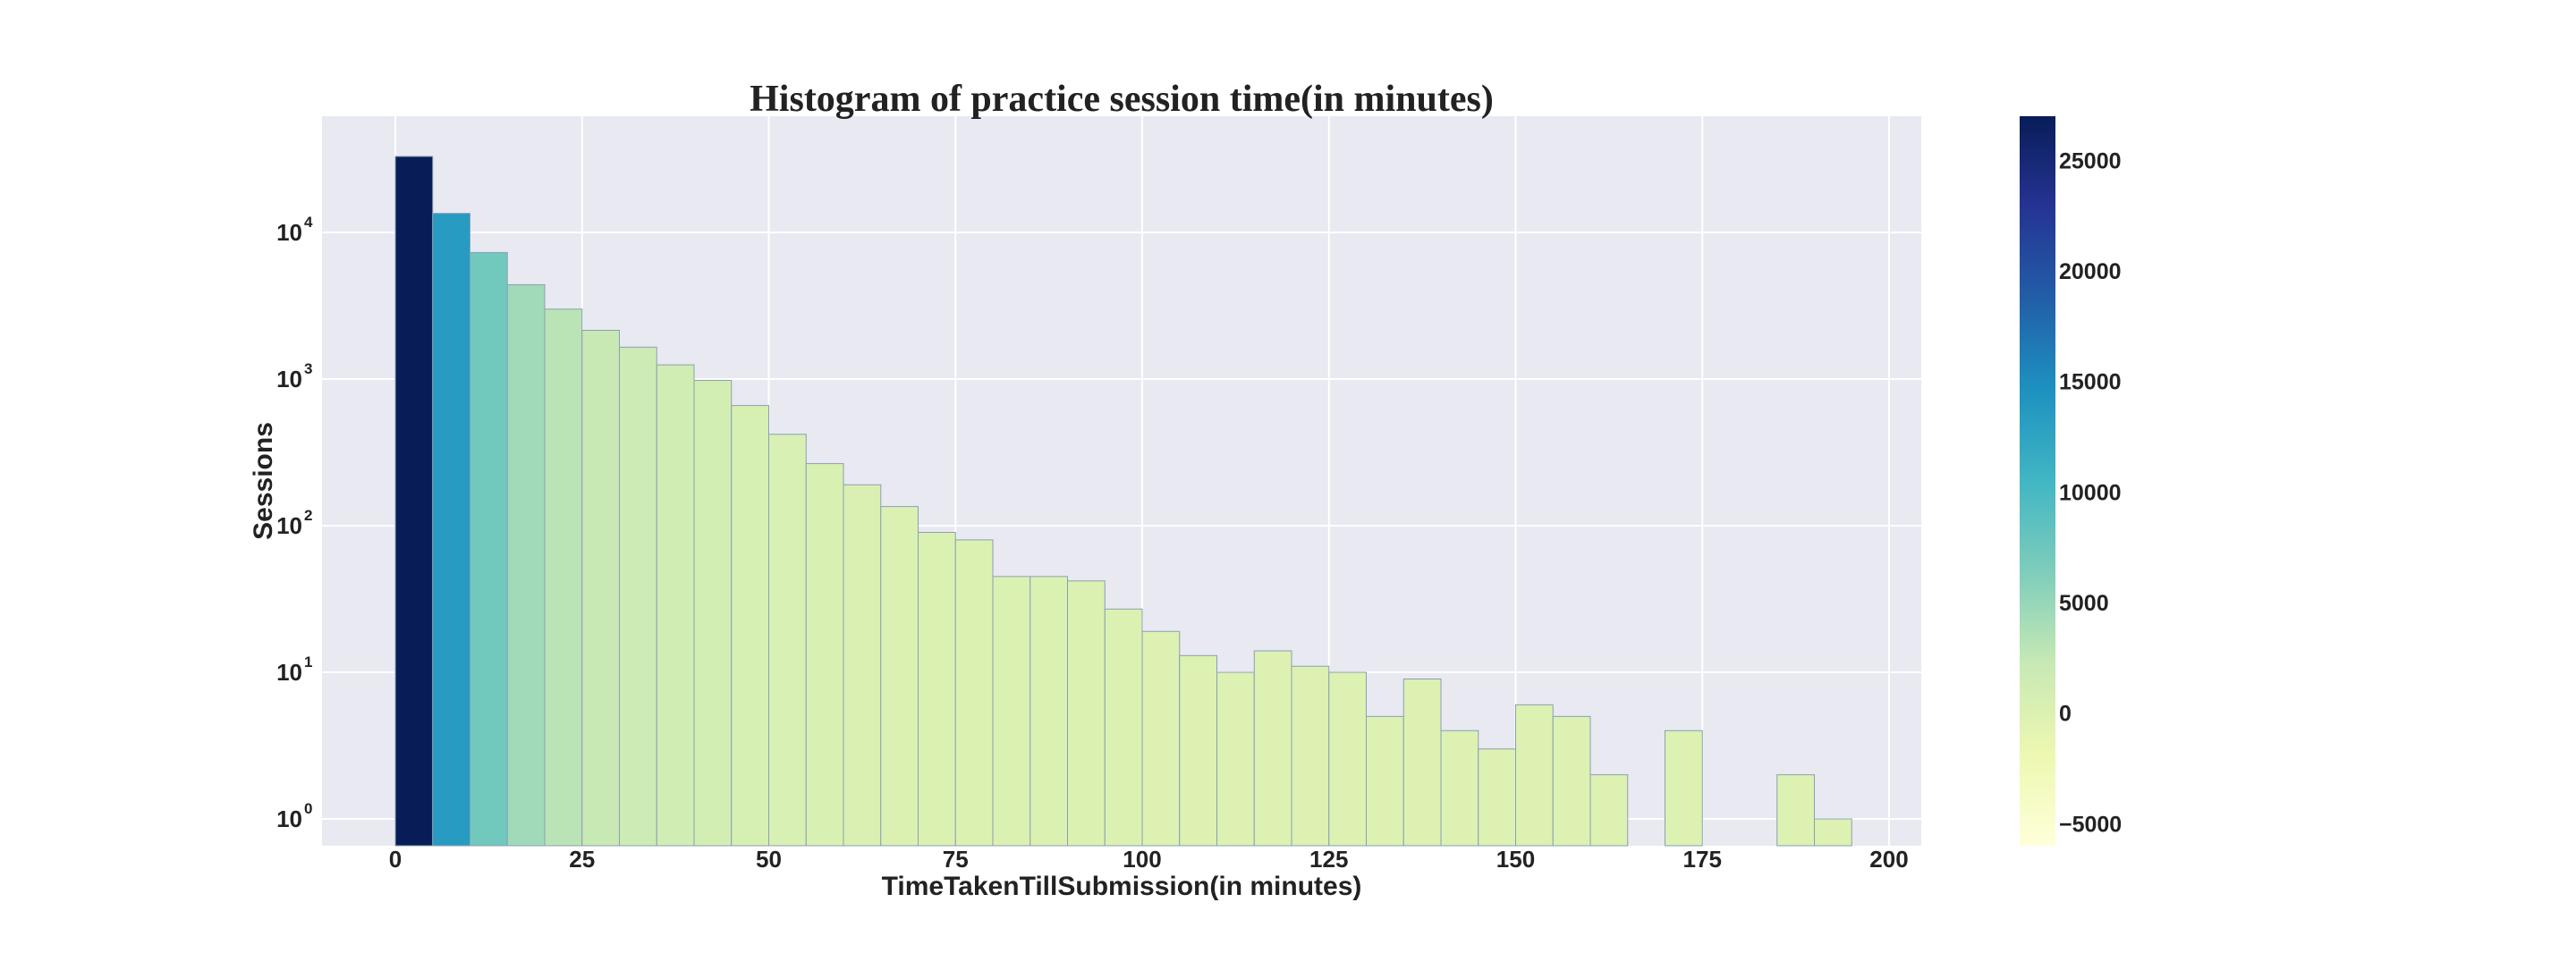 This screenshot has width=2576, height=970. I want to click on y-tick-label: 10 0, so click(294, 816).